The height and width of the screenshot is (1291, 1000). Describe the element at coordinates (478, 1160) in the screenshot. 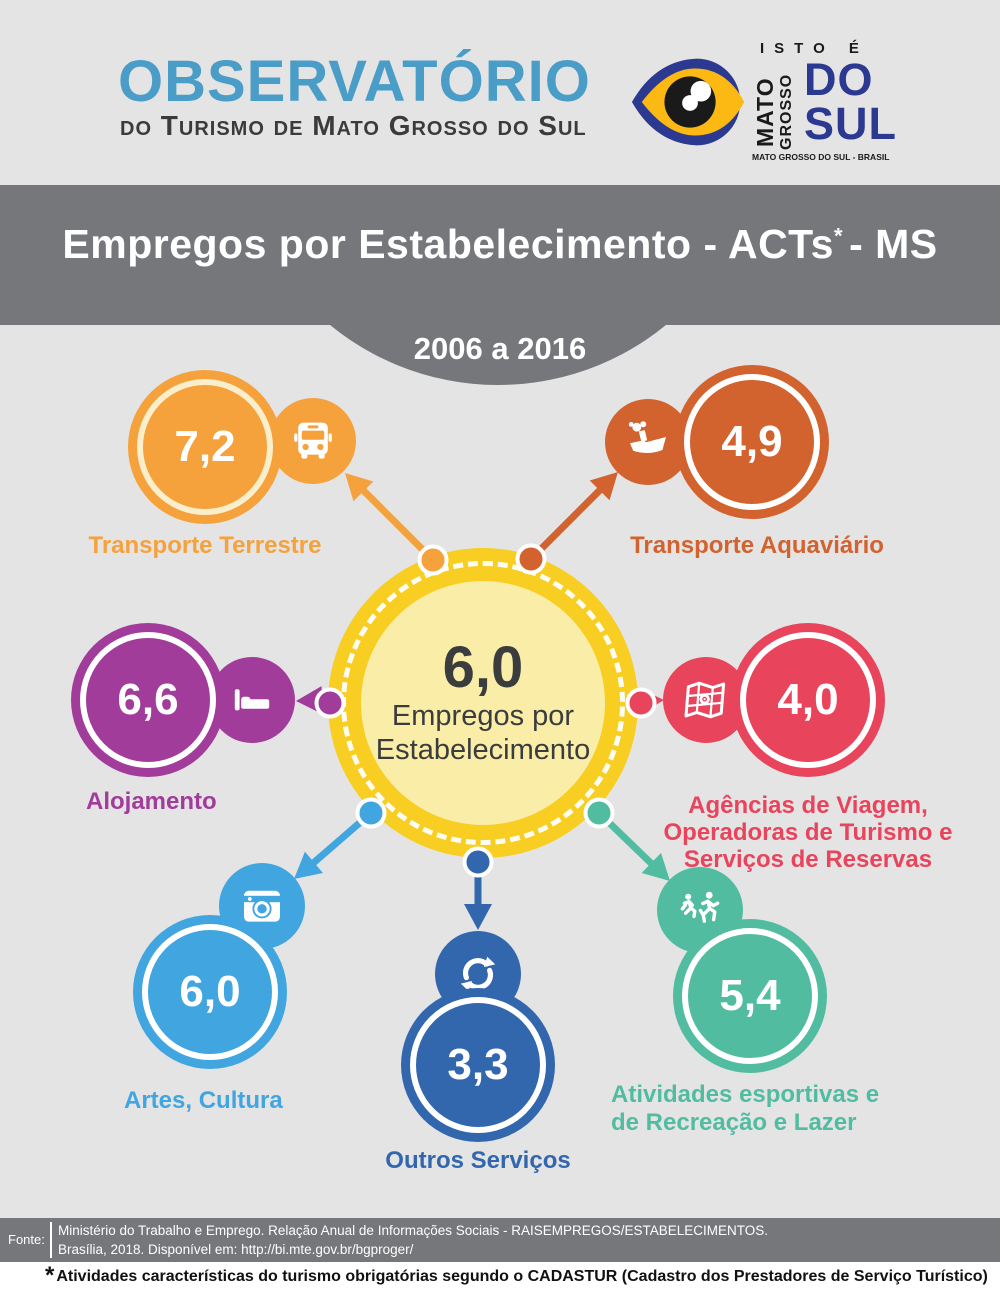

I see `node-label: Outros Serviços` at that location.